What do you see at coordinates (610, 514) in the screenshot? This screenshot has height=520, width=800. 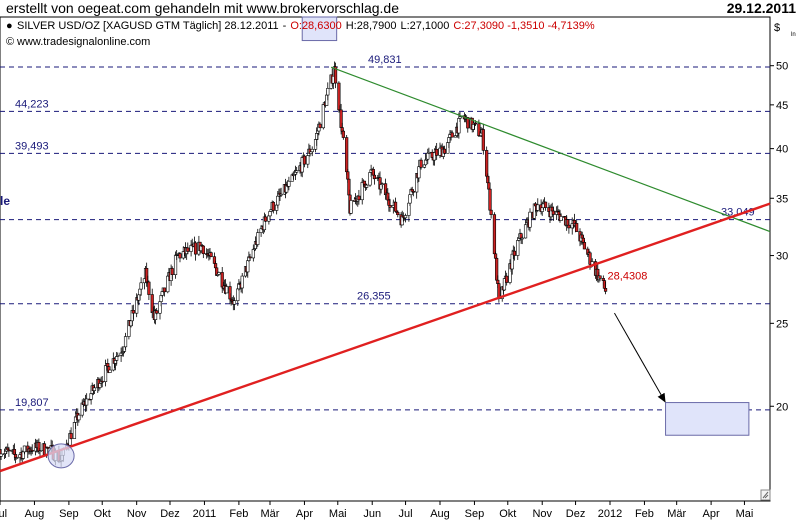 I see `x-tick-label: 2012` at bounding box center [610, 514].